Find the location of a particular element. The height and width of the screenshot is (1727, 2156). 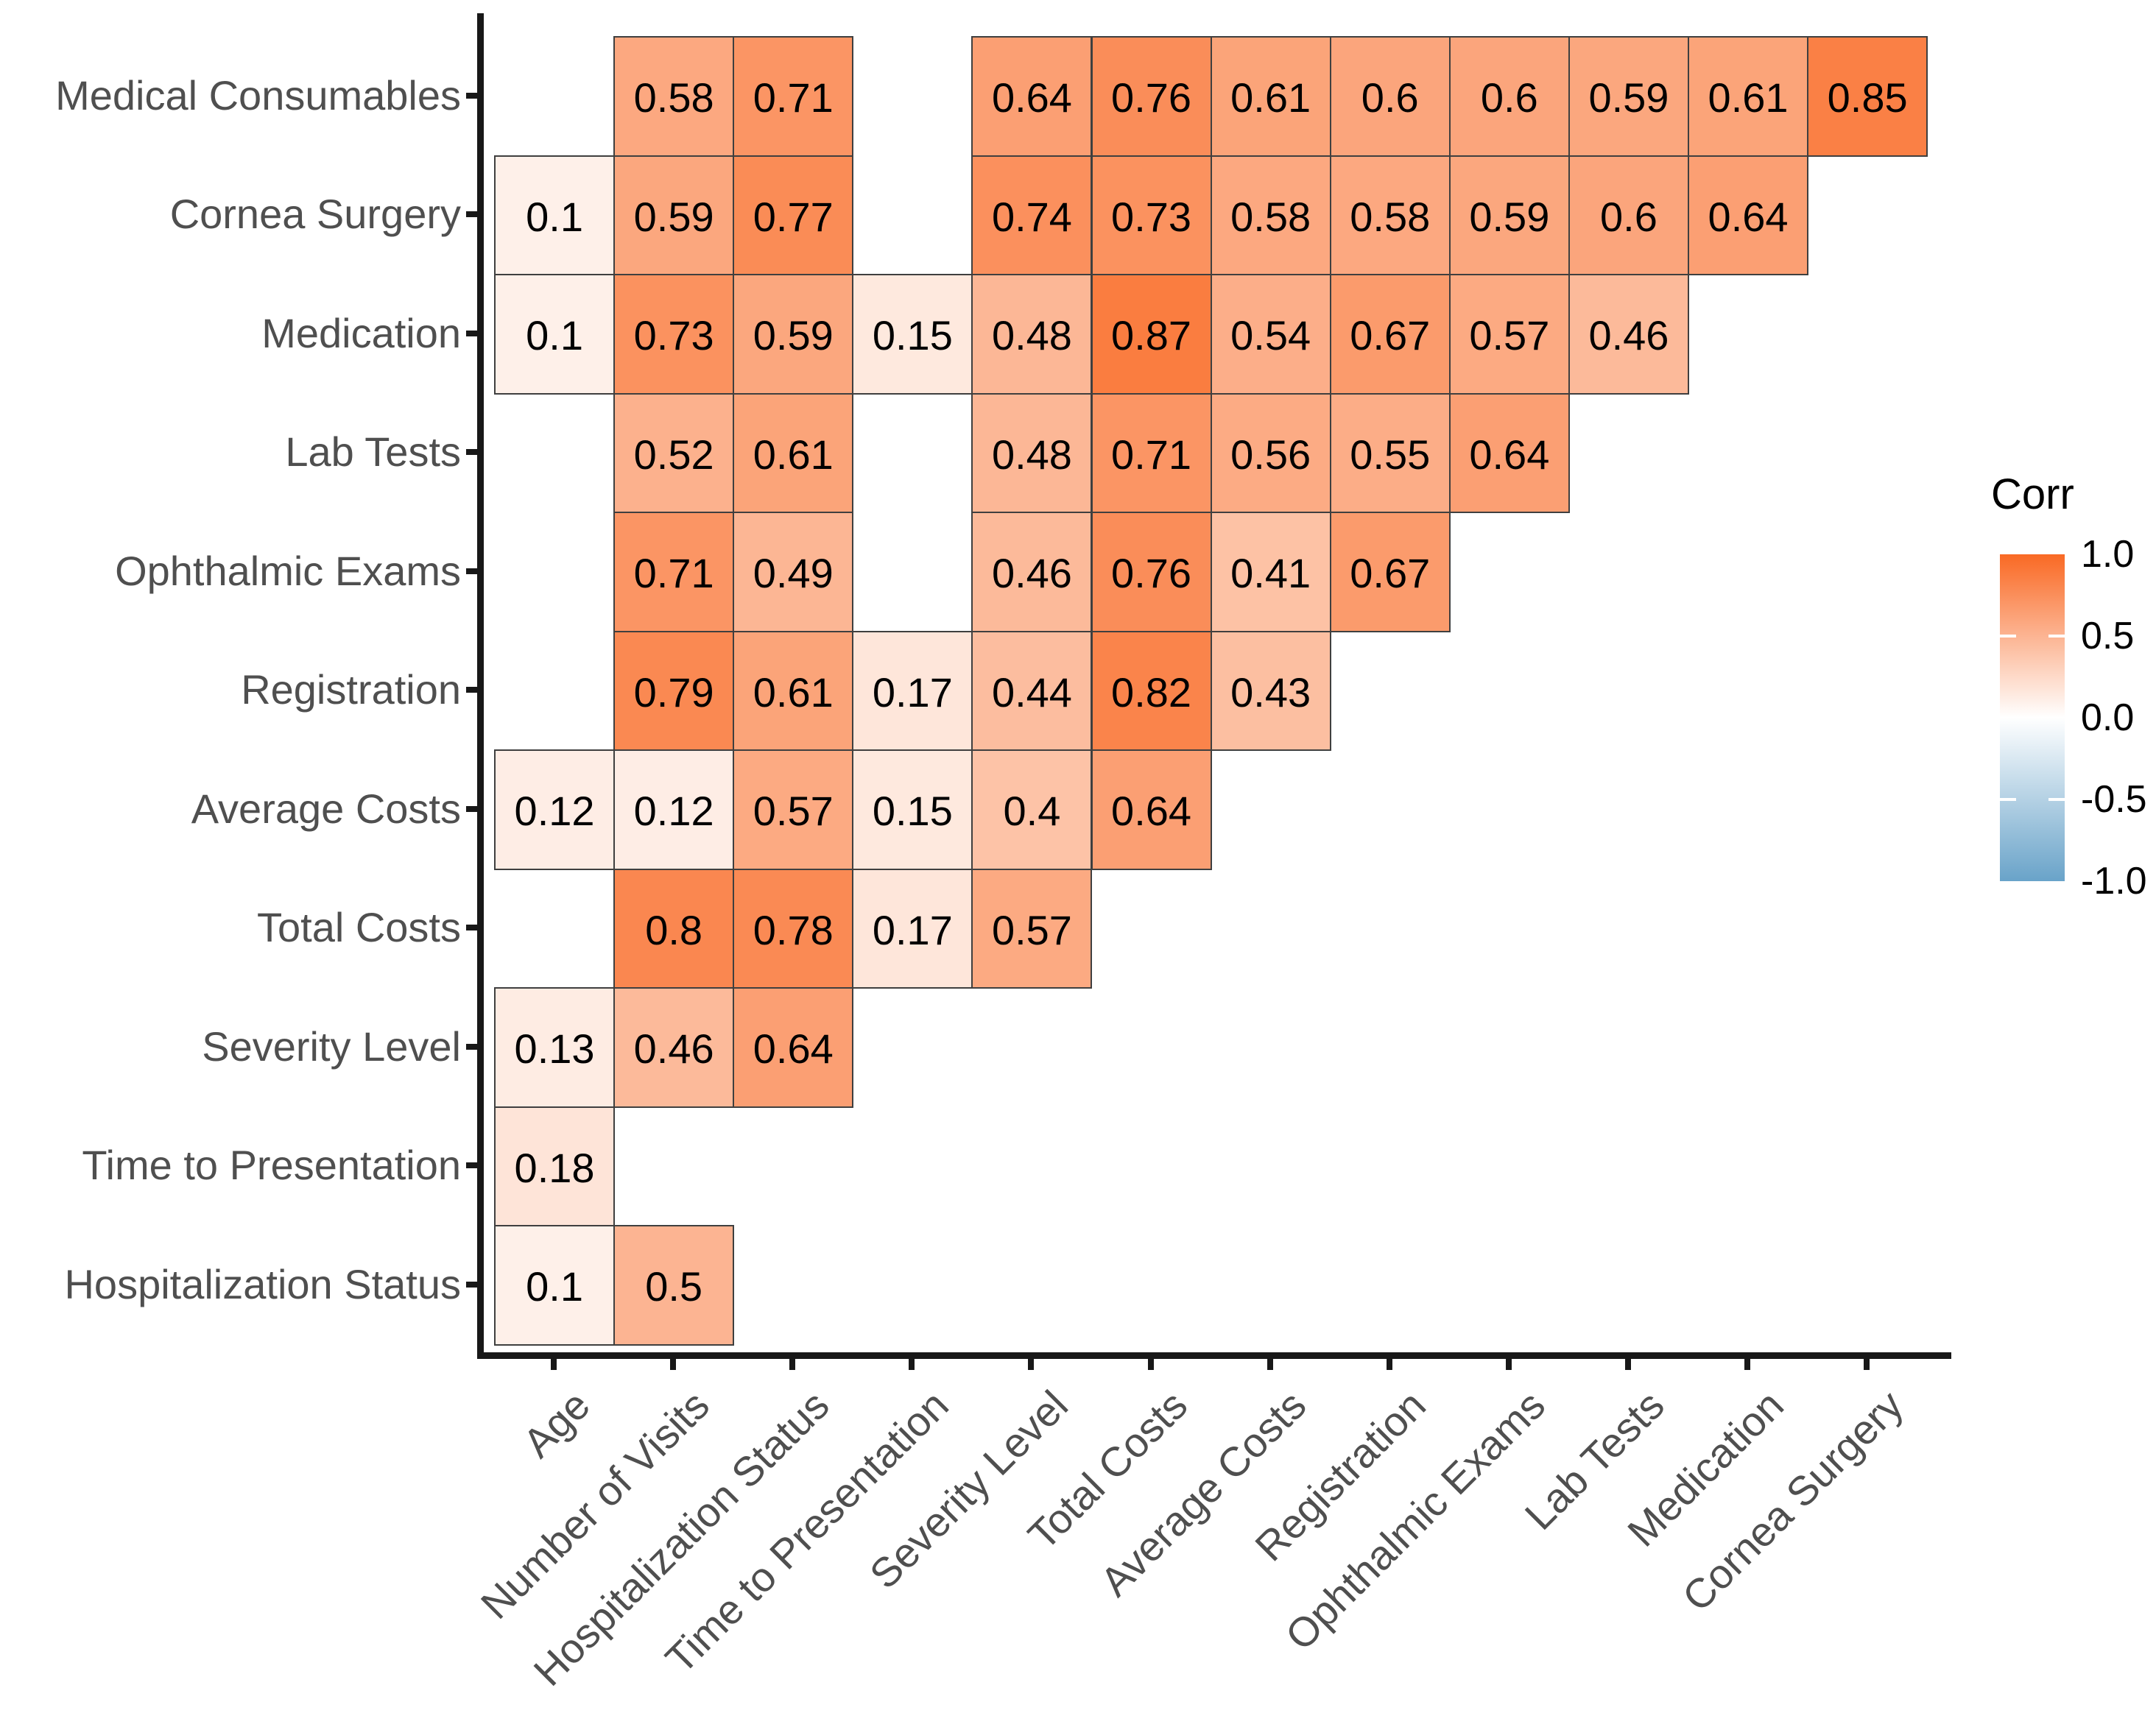

heatmap-cell: 0.78 is located at coordinates (793, 929).